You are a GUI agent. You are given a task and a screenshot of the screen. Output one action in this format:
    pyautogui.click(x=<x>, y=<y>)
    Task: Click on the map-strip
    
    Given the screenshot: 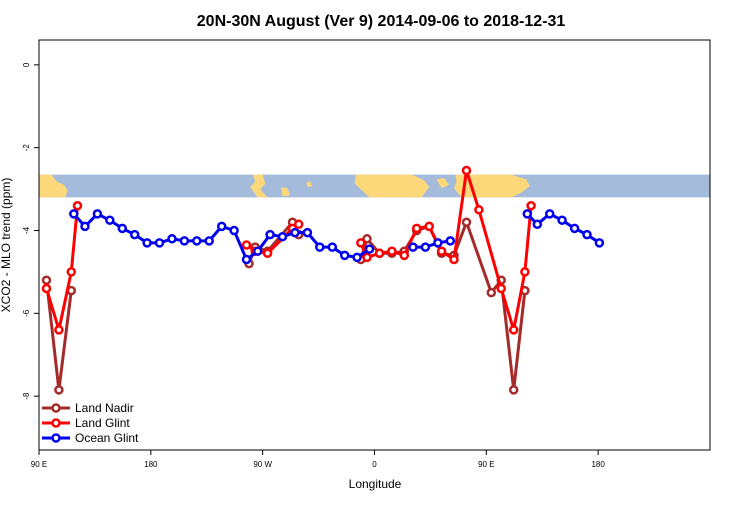 What is the action you would take?
    pyautogui.click(x=374, y=186)
    